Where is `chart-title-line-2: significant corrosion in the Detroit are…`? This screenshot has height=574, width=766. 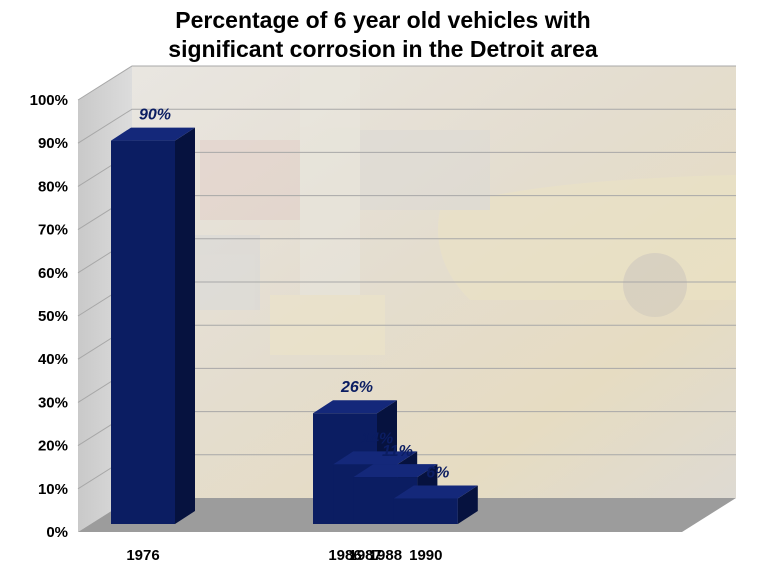
chart-title-line-2: significant corrosion in the Detroit are… is located at coordinates (383, 49).